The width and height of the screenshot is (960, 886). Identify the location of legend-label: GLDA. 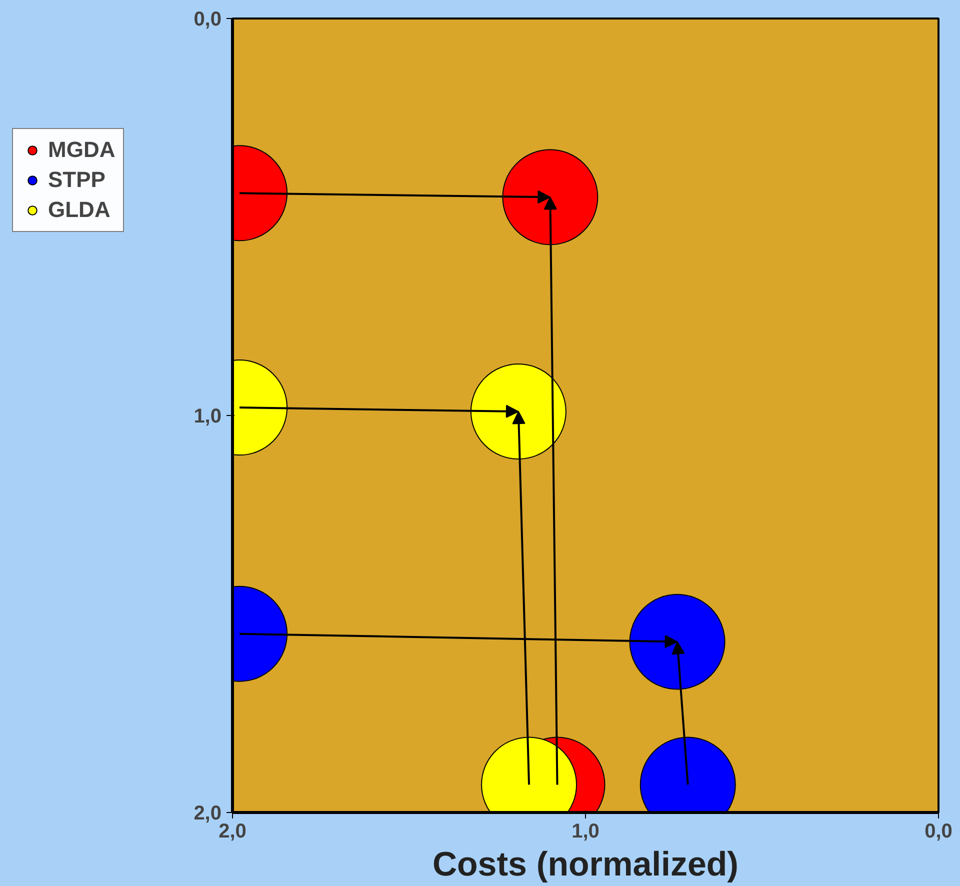
(79, 210).